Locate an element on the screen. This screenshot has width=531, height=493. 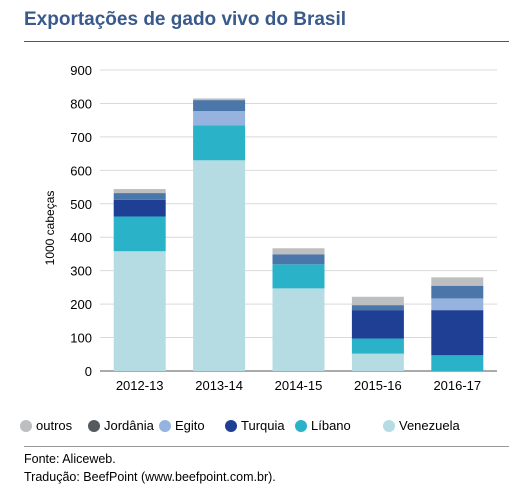
y-tick-label: 0 is located at coordinates (88, 371).